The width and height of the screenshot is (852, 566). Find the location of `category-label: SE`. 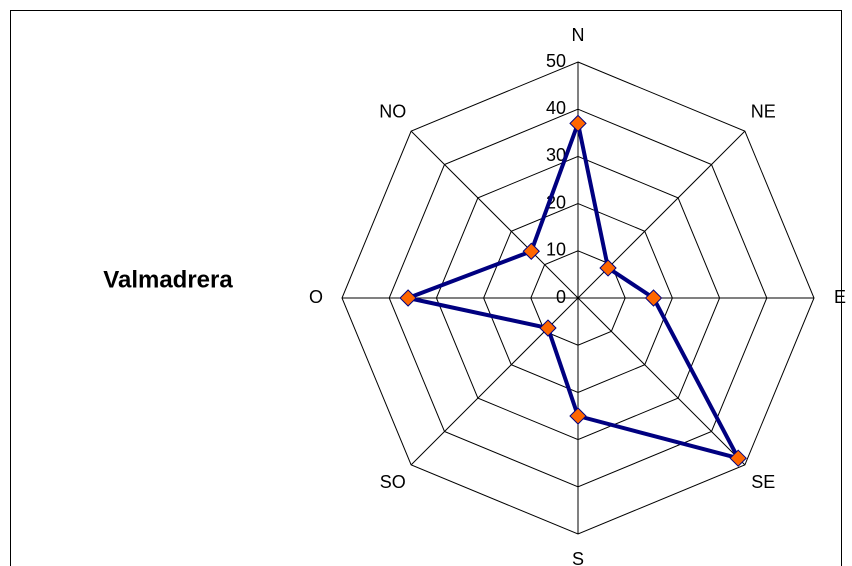

category-label: SE is located at coordinates (763, 482).